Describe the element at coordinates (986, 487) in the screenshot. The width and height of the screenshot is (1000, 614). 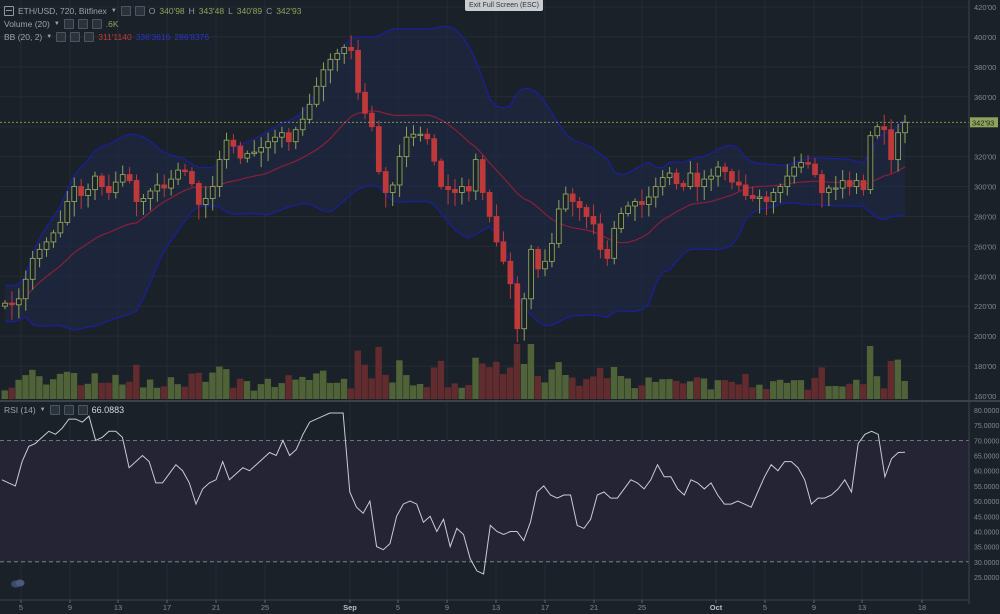
I see `svg-text: 55.0000` at that location.